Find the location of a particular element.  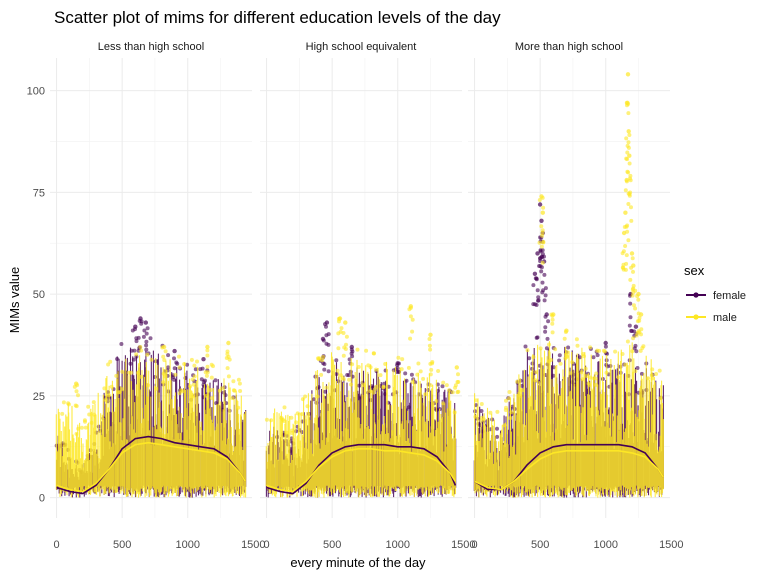

y-axis-title: MIMs value is located at coordinates (14, 300).